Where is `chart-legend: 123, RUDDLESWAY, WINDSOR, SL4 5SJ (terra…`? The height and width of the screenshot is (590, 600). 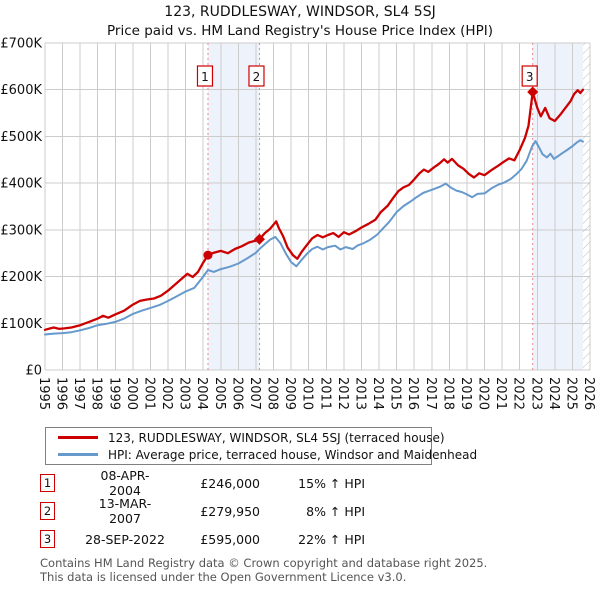 chart-legend: 123, RUDDLESWAY, WINDSOR, SL4 5SJ (terra… is located at coordinates (261, 446).